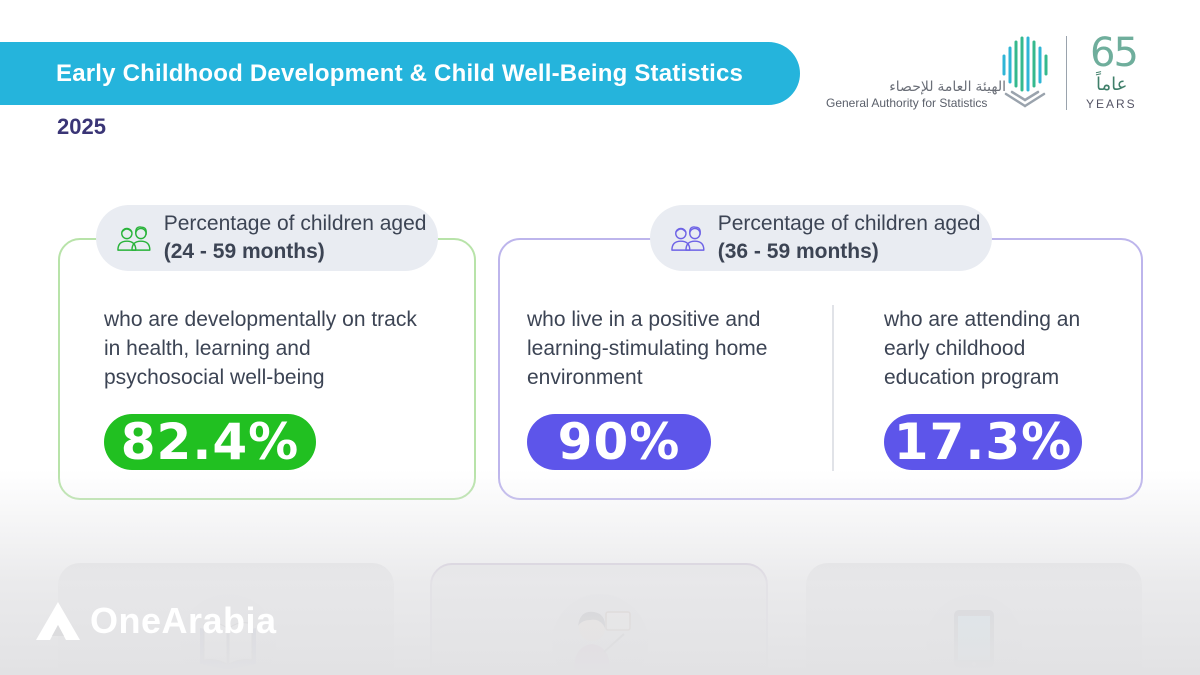 The image size is (1200, 675). I want to click on logo-divider, so click(1066, 73).